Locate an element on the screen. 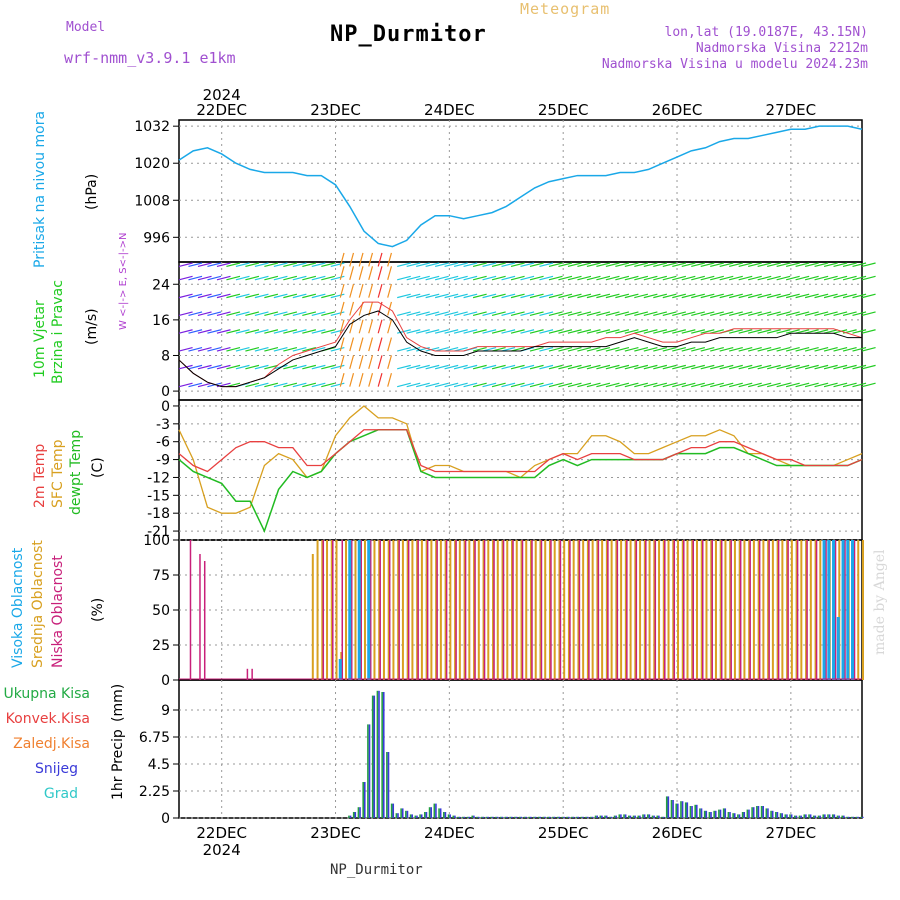 This screenshot has height=900, width=900. y-tick-label: 6.75 is located at coordinates (154, 738).